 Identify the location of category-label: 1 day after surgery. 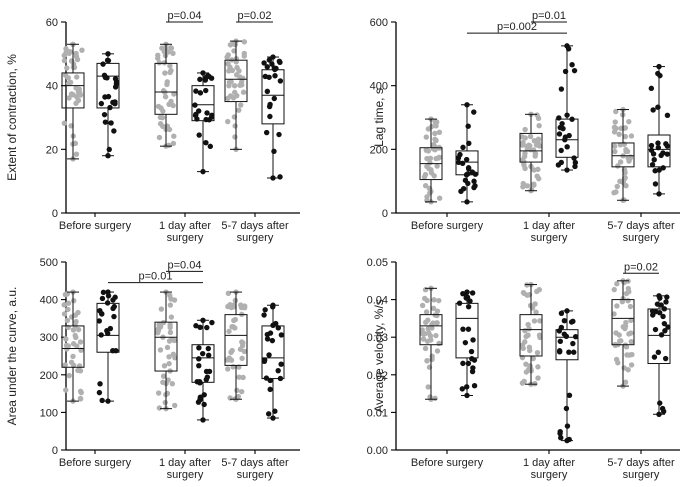
(185, 232).